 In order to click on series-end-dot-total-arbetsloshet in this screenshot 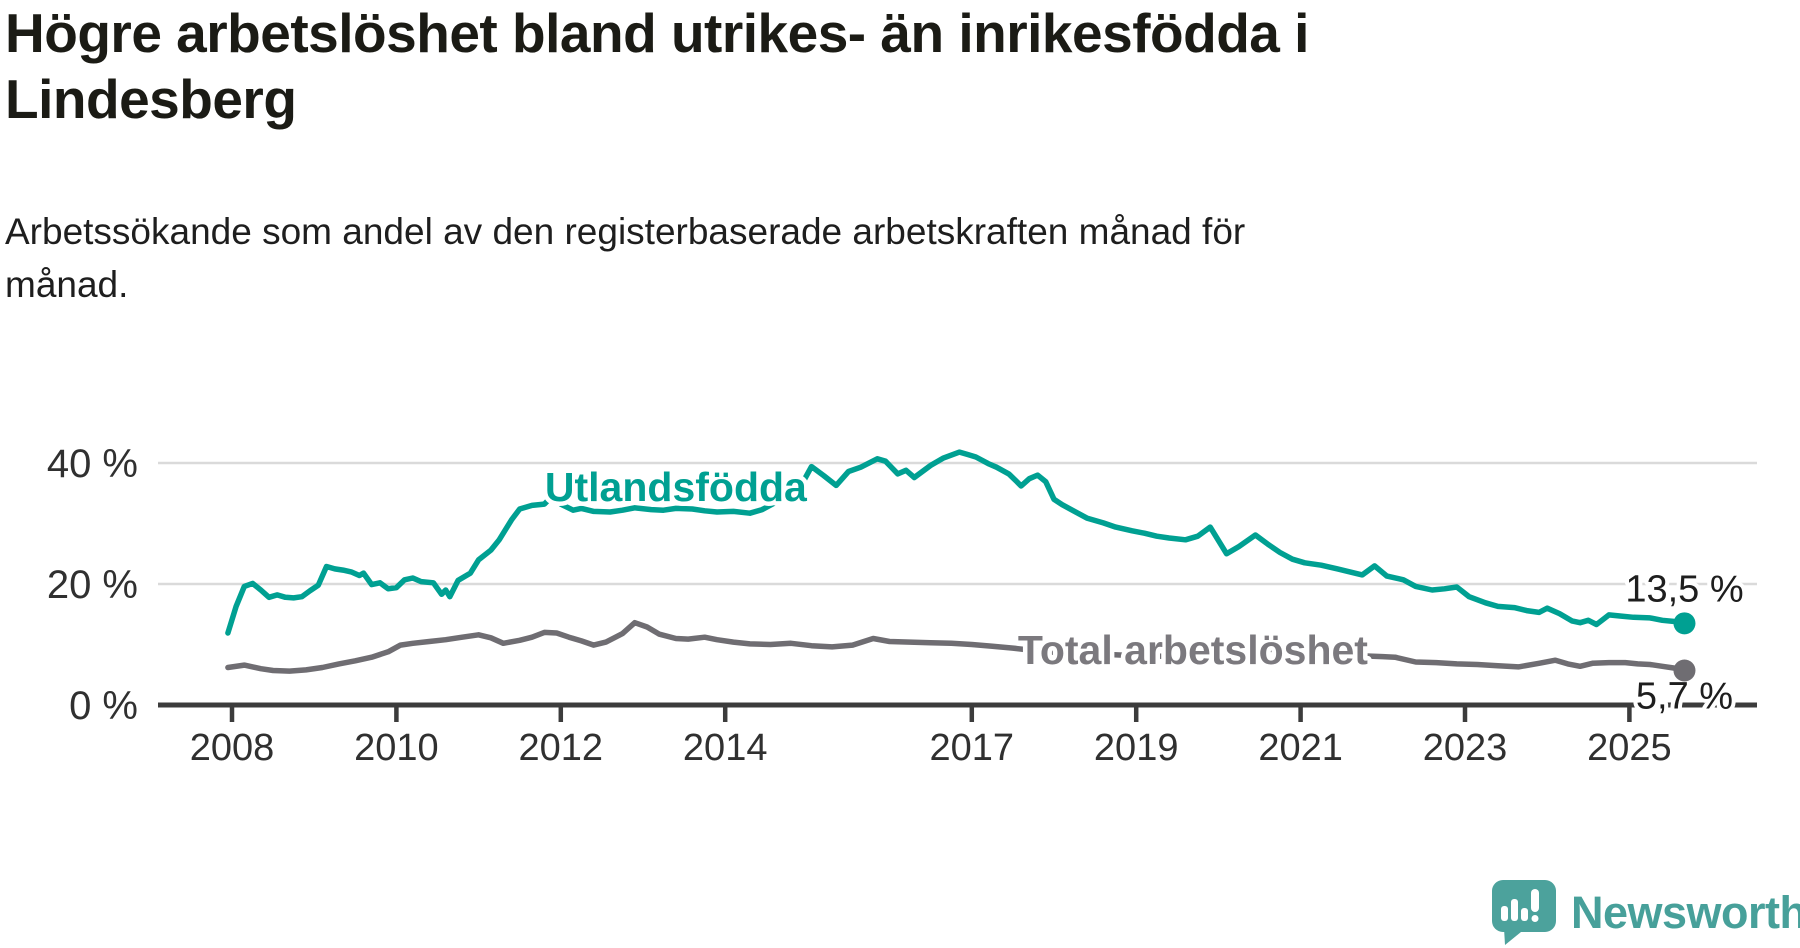, I will do `click(1684, 670)`.